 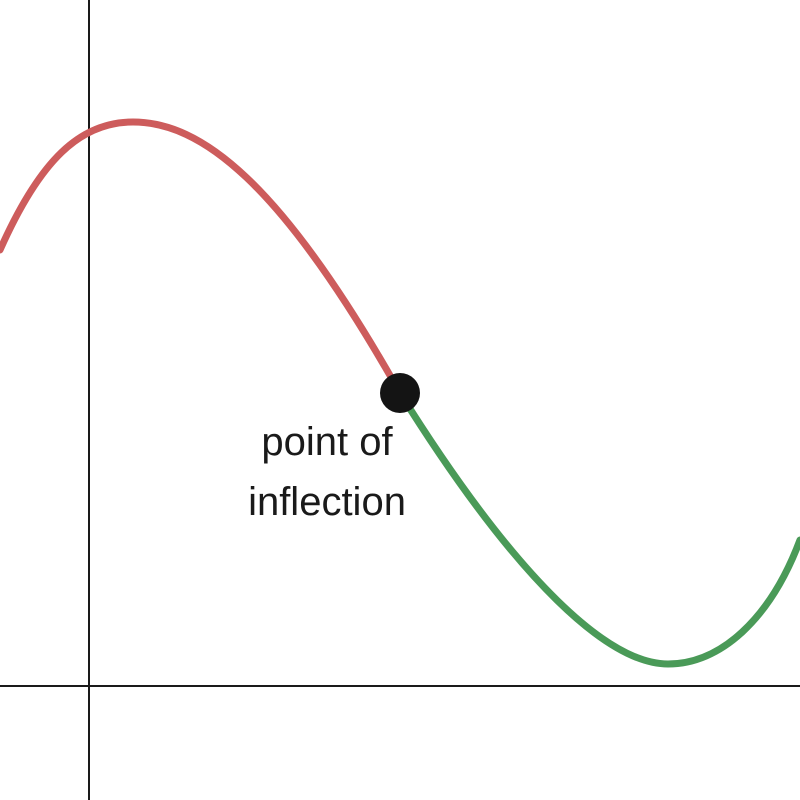 I want to click on annotation-line-1: point of, so click(x=327, y=442).